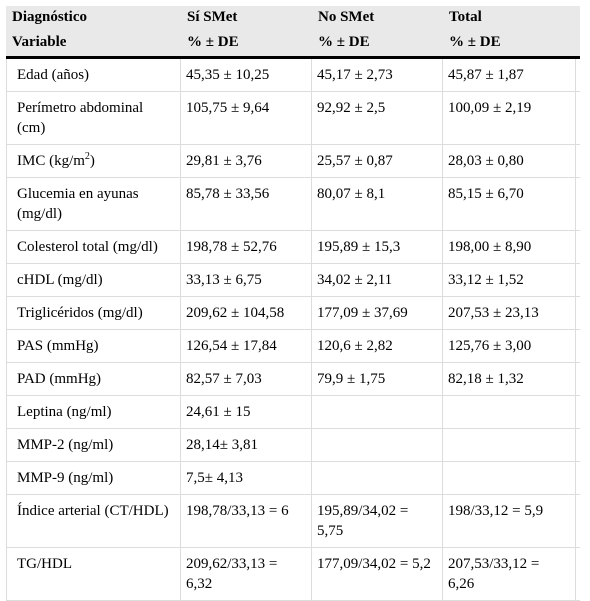 This screenshot has height=601, width=590. Describe the element at coordinates (65, 478) in the screenshot. I see `row-label-text: MMP-9 (ng/ml)` at that location.